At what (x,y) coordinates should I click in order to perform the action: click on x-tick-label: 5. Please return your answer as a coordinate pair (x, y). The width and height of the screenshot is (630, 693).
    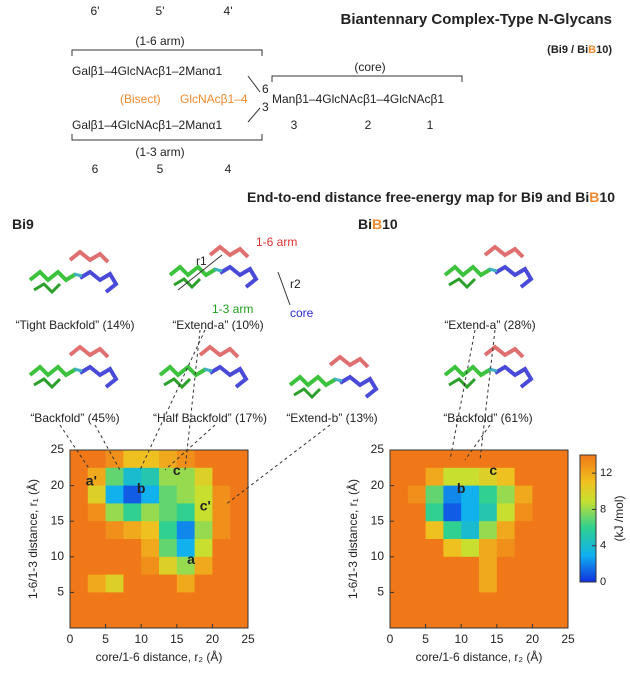
    Looking at the image, I should click on (425, 639).